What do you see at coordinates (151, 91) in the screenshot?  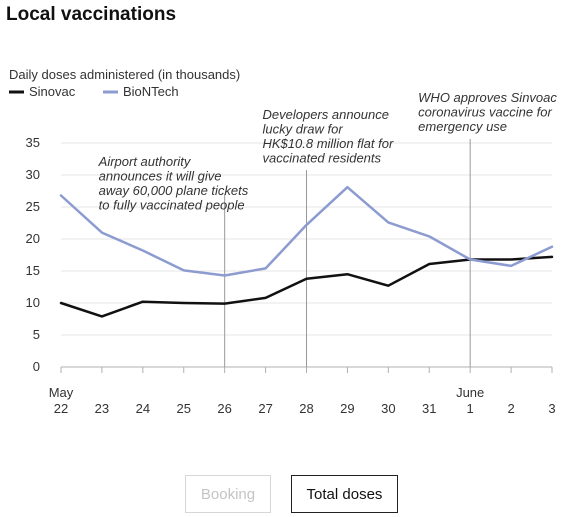 I see `legend-label: BioNTech` at bounding box center [151, 91].